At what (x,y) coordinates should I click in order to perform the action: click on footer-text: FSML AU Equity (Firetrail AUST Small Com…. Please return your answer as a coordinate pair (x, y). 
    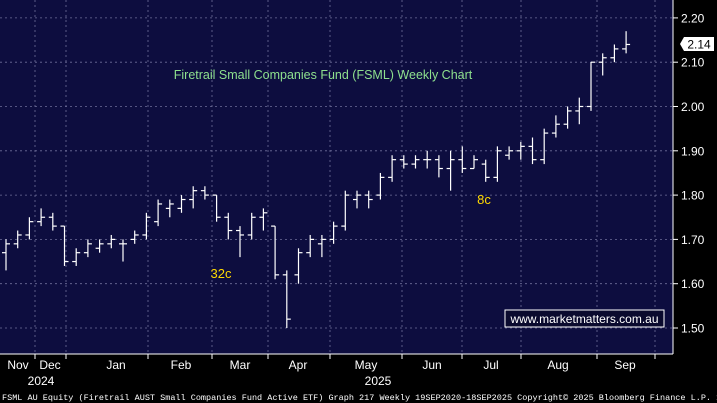
    Looking at the image, I should click on (359, 398).